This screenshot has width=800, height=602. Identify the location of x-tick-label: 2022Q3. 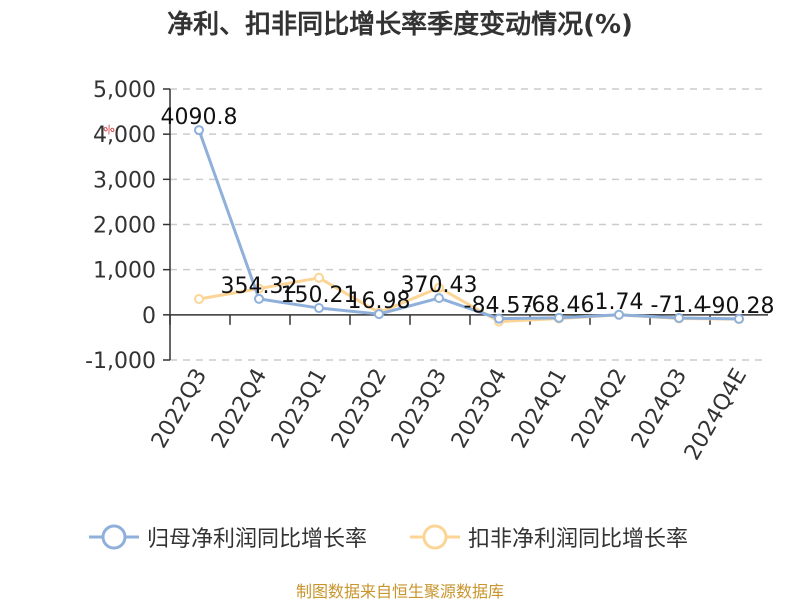
(179, 409).